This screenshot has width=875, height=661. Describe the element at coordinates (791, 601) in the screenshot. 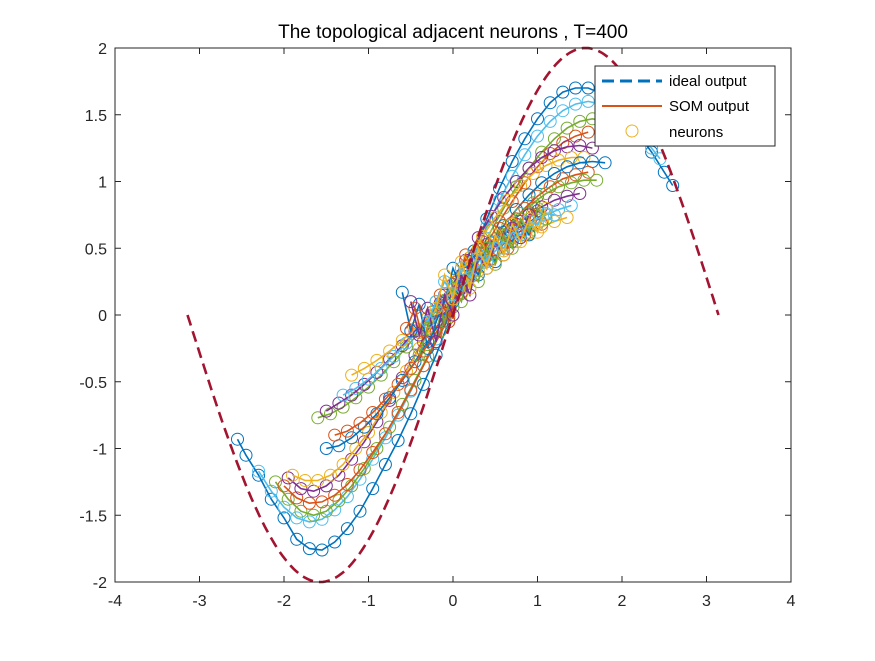

I see `x-tick-label: 4` at that location.